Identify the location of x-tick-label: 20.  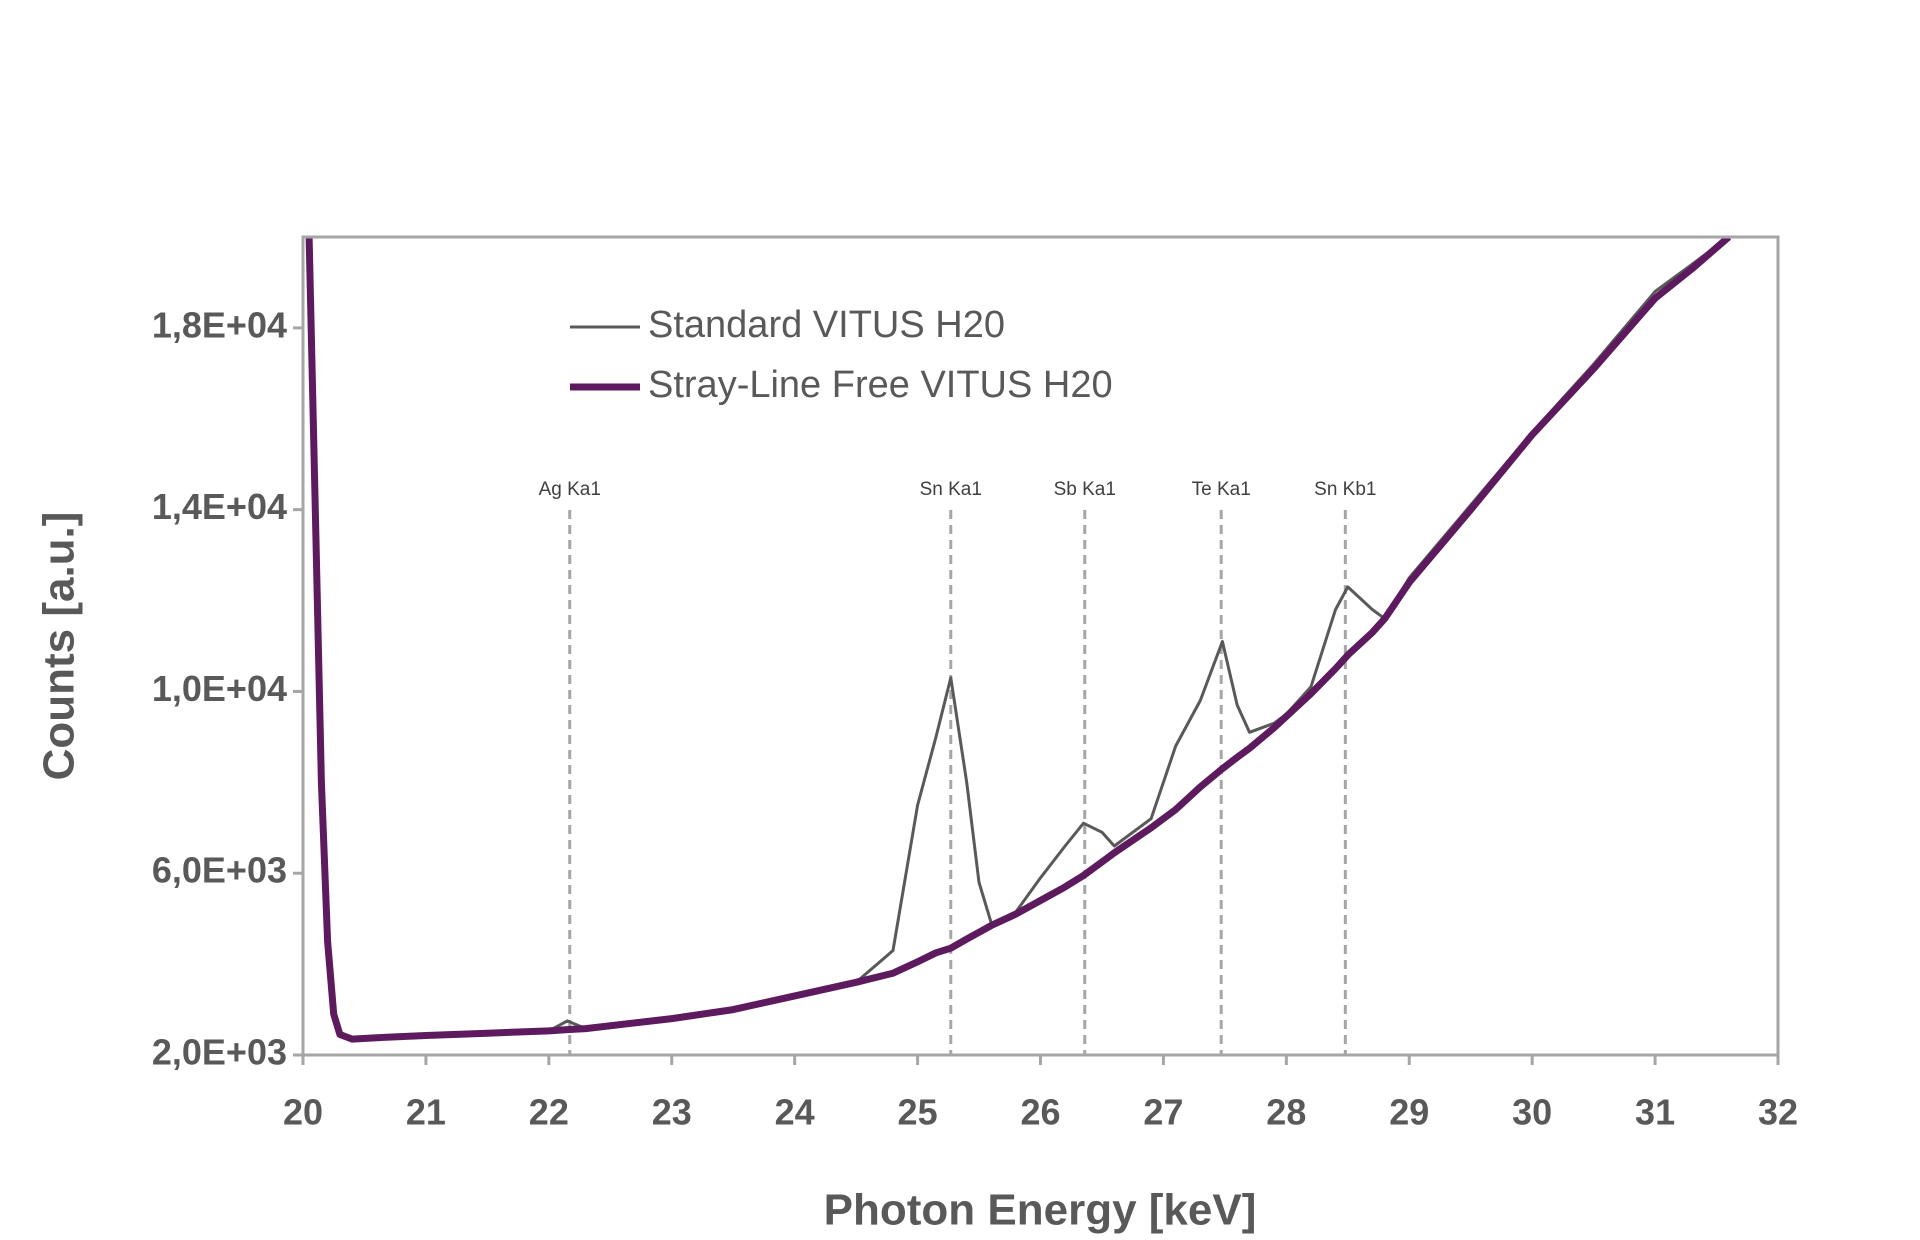
(303, 1112).